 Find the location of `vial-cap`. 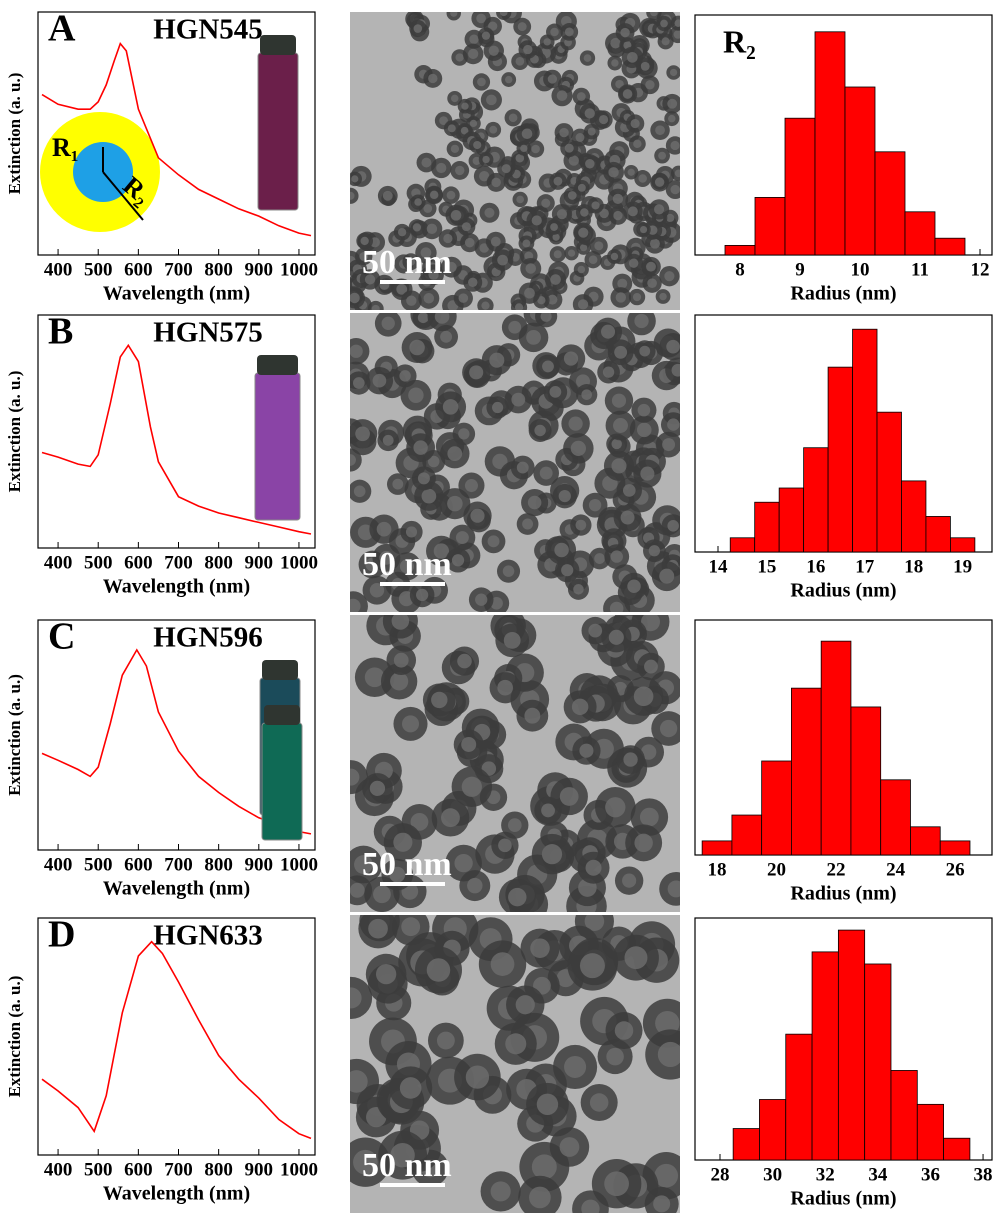

vial-cap is located at coordinates (282, 715).